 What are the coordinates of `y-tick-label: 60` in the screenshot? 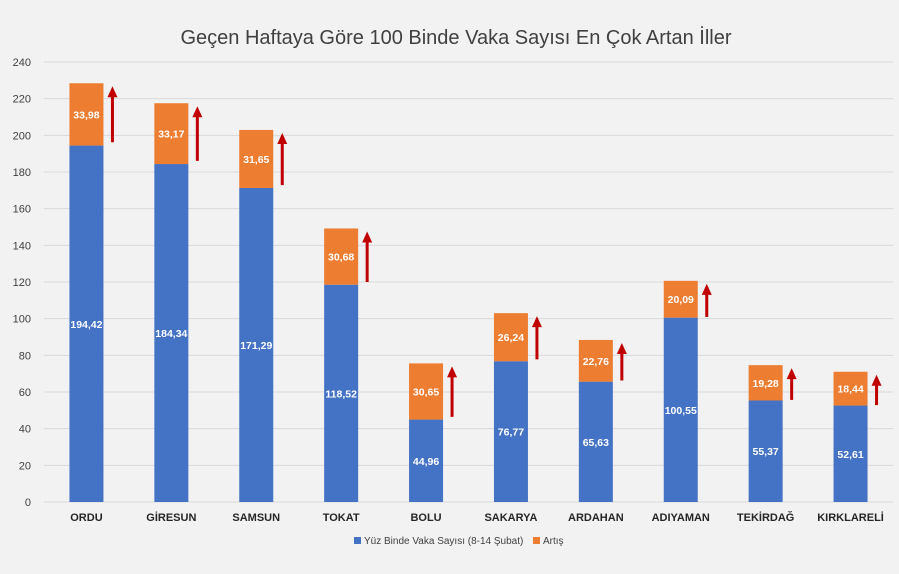 It's located at (25, 393).